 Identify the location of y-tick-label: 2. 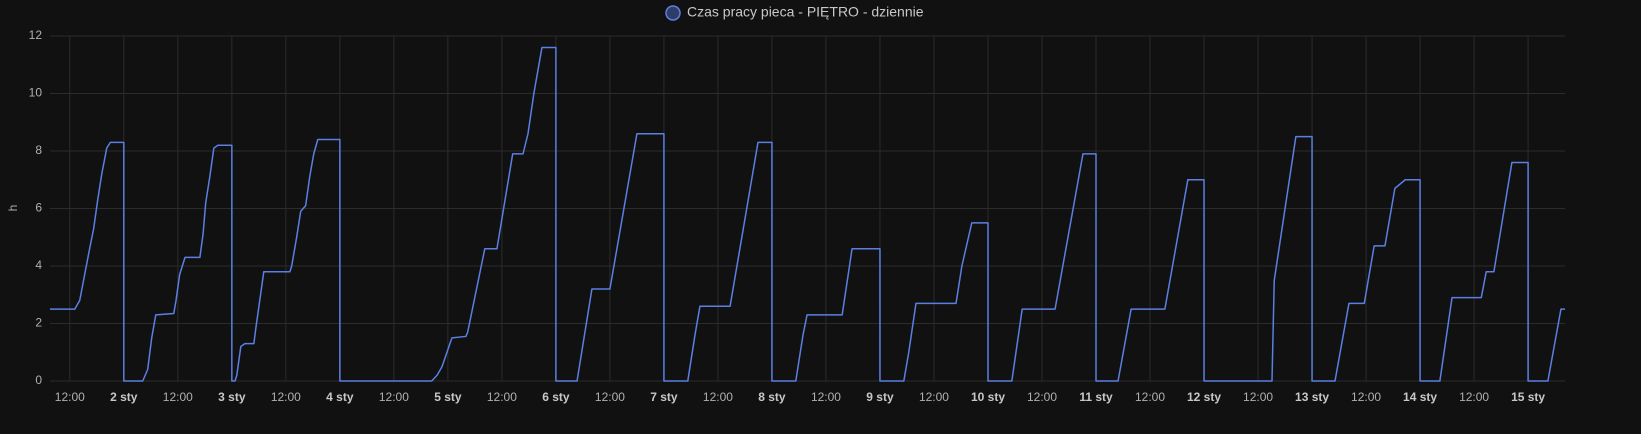
(38, 323).